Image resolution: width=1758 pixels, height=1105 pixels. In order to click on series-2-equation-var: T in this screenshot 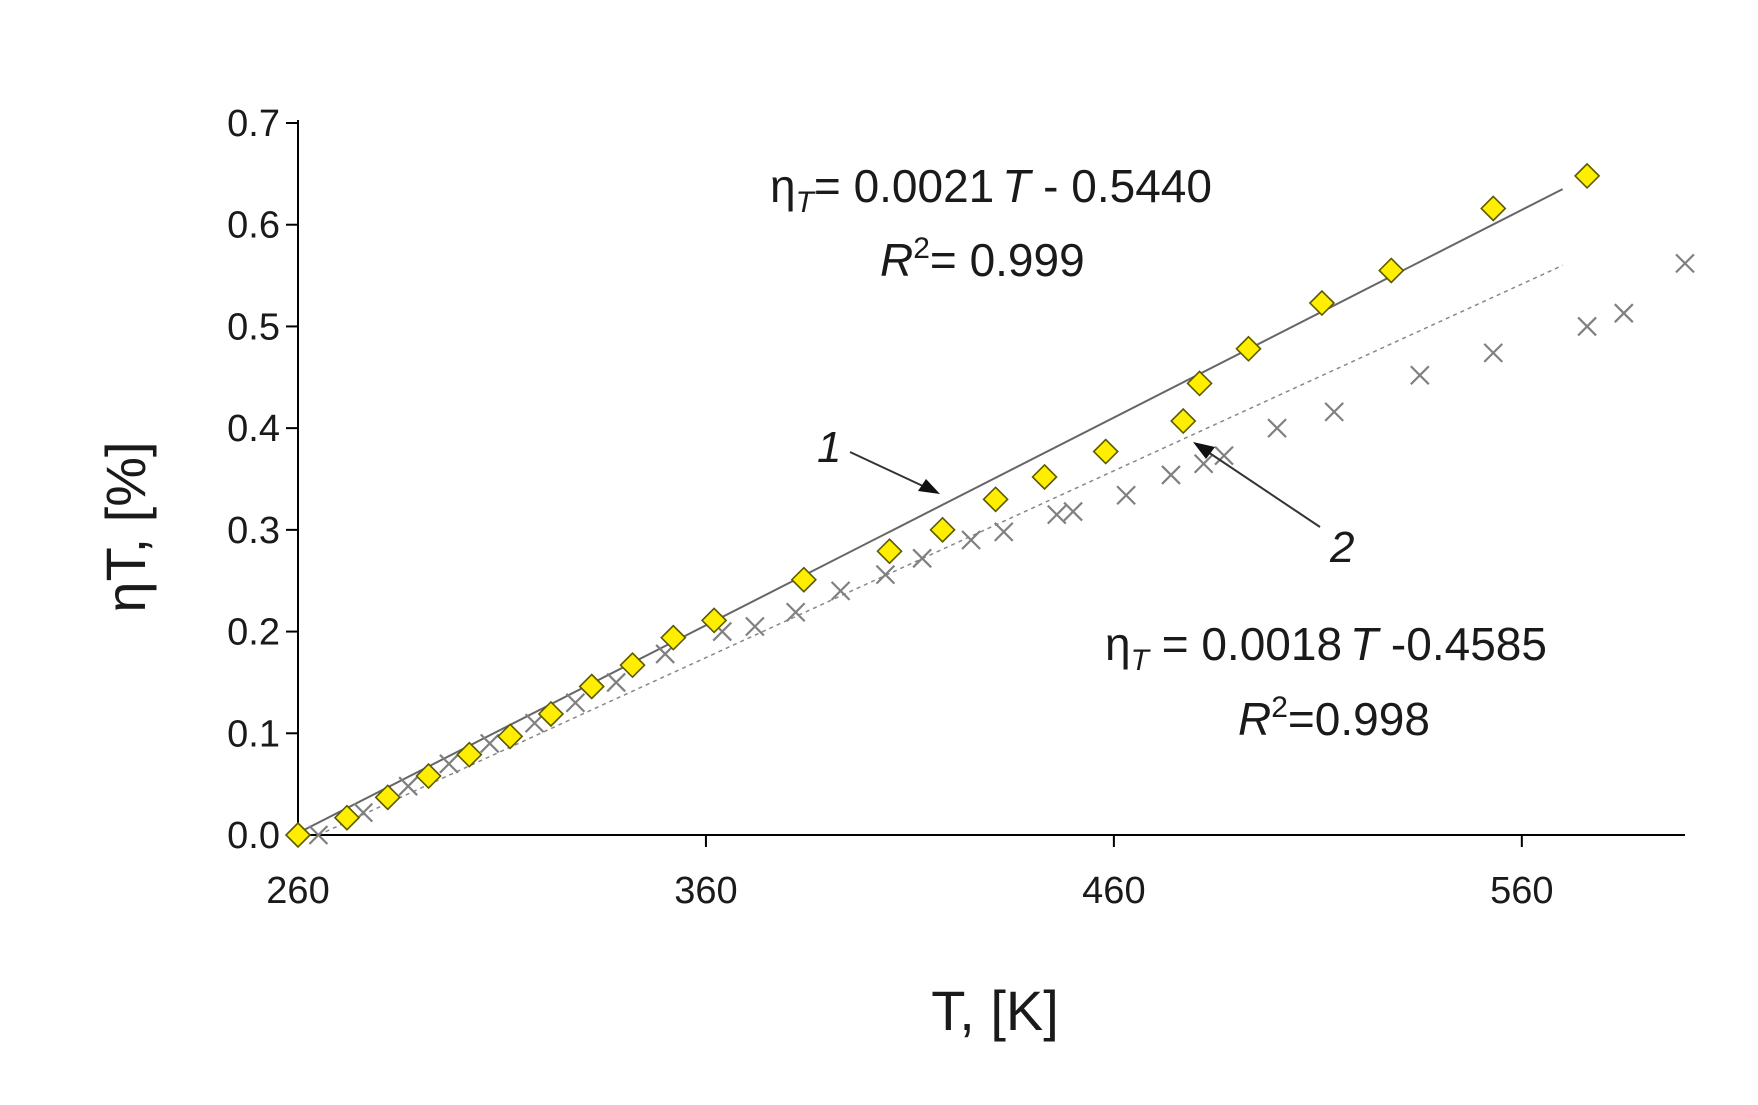, I will do `click(1365, 644)`.